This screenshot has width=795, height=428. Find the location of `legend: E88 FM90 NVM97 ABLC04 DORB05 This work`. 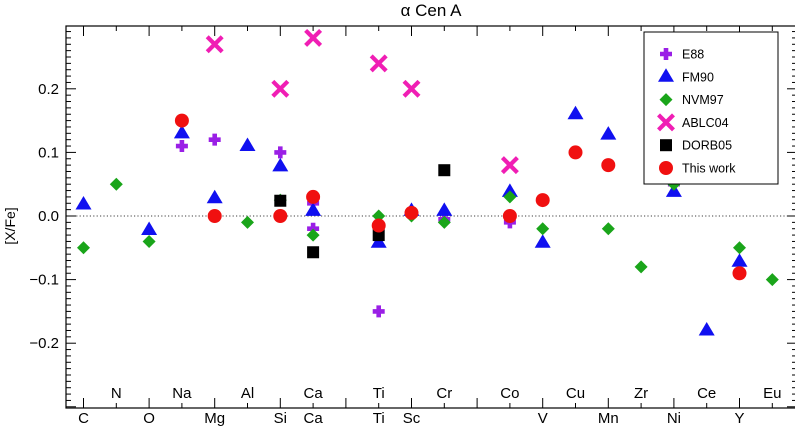

legend: E88 FM90 NVM97 ABLC04 DORB05 This work is located at coordinates (711, 108).